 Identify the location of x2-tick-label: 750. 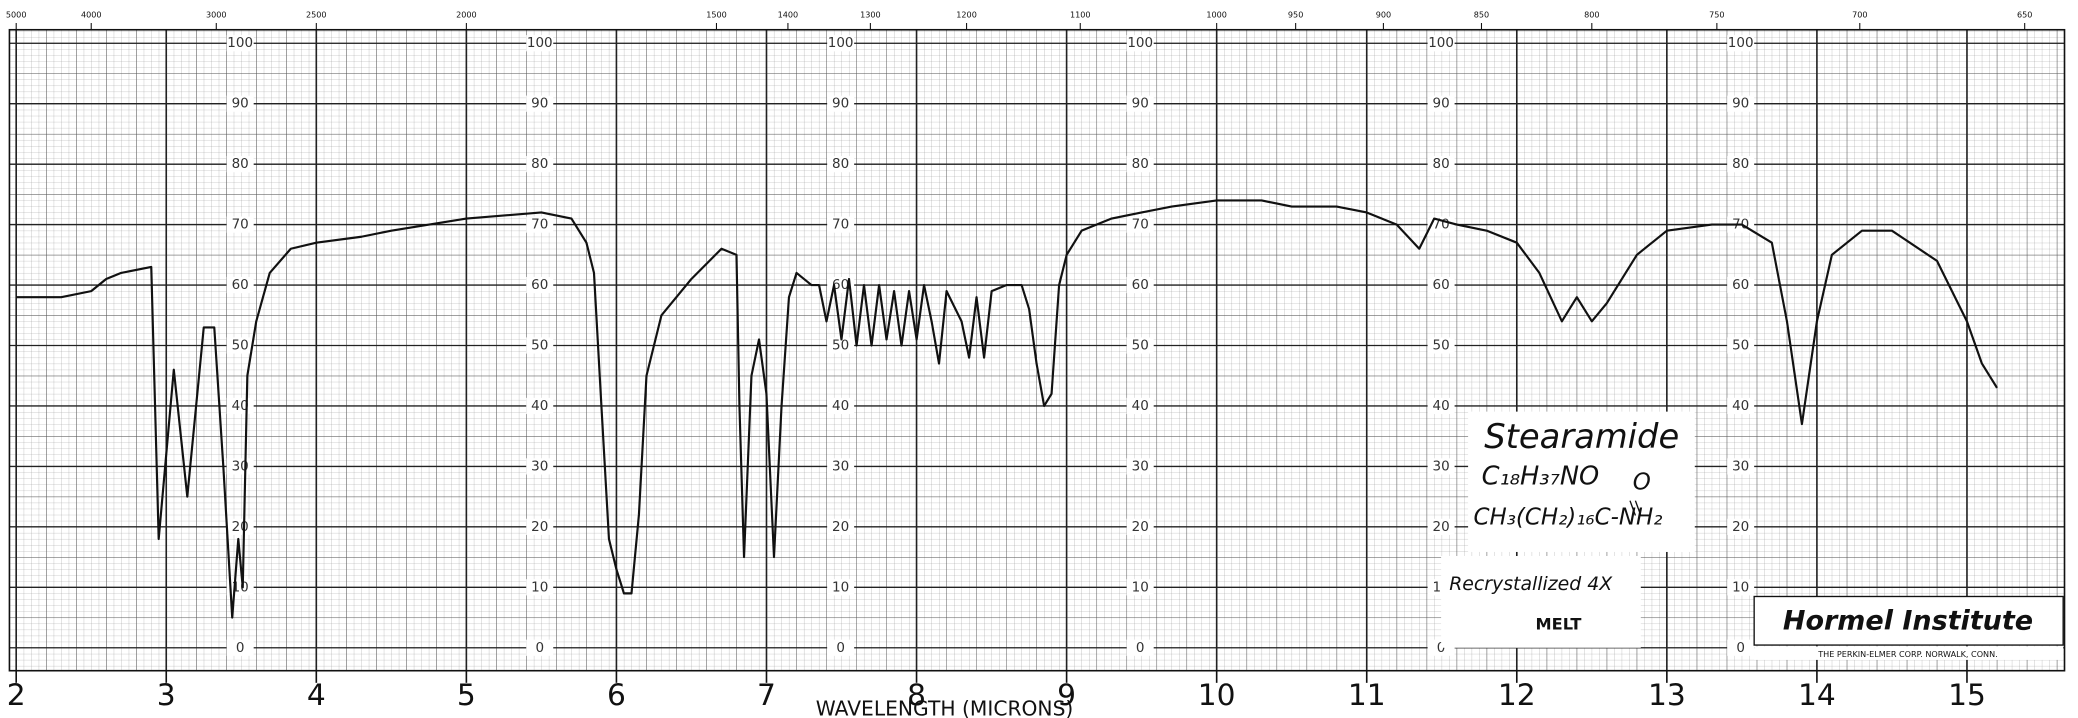
(1716, 14).